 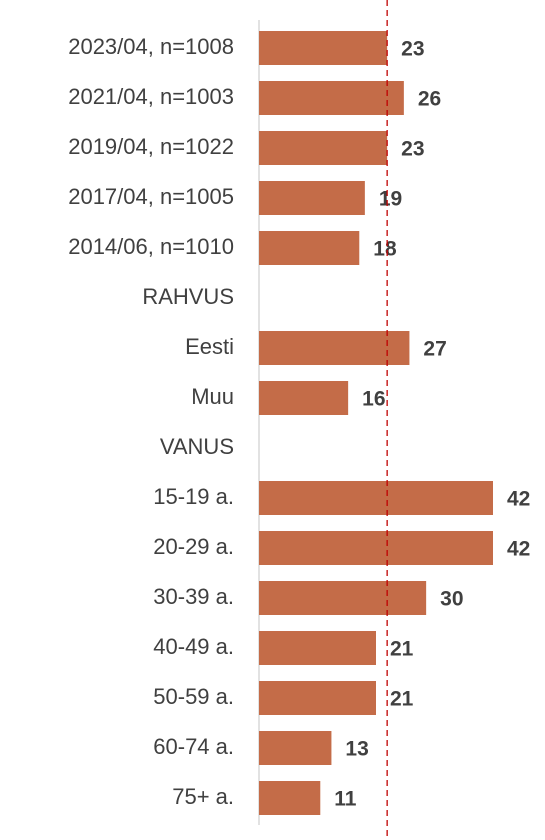 What do you see at coordinates (434, 349) in the screenshot?
I see `value-label: 27` at bounding box center [434, 349].